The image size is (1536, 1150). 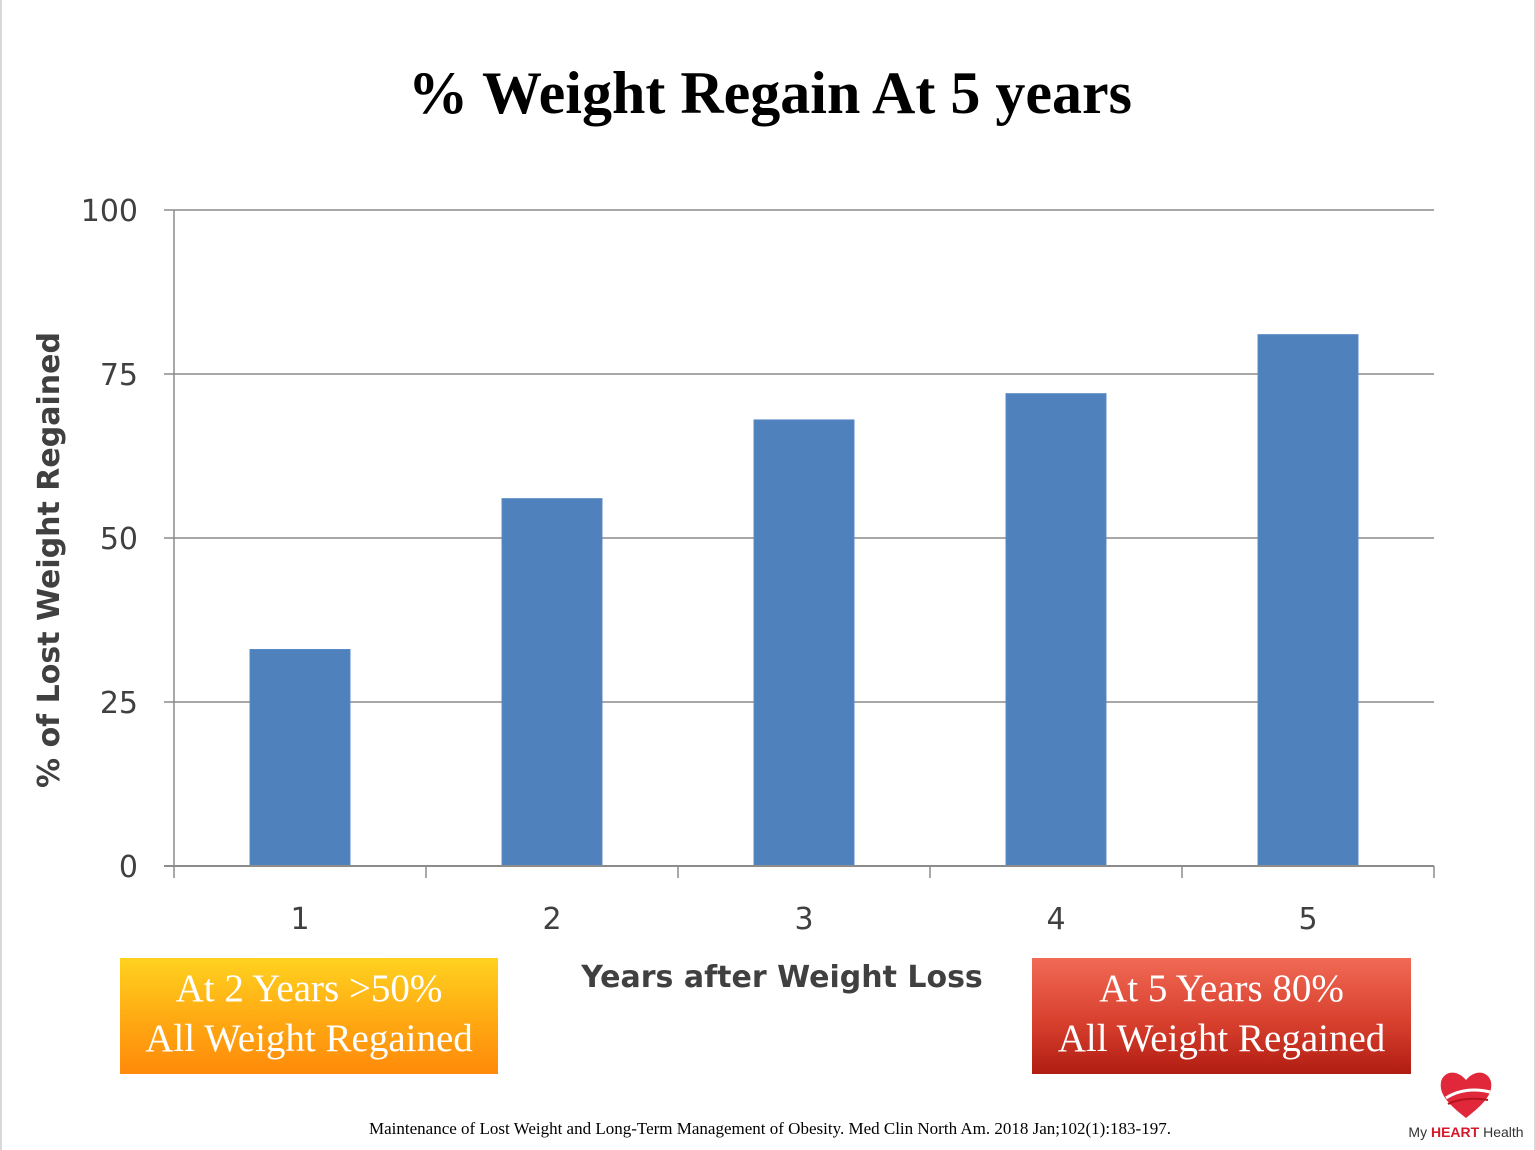 I want to click on callout-five-years-line2: All Weight Regained, so click(x=1221, y=1038).